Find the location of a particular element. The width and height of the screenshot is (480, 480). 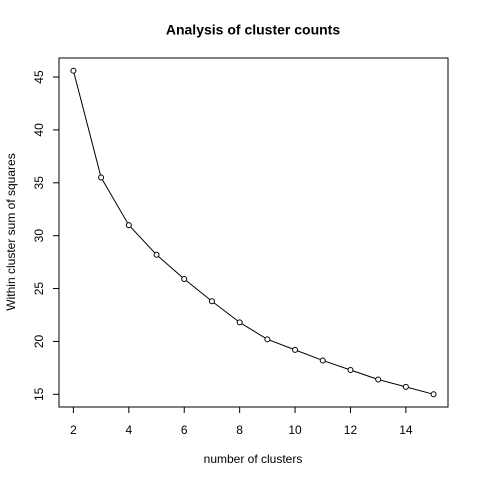

y-tick-label: 35 is located at coordinates (39, 183).